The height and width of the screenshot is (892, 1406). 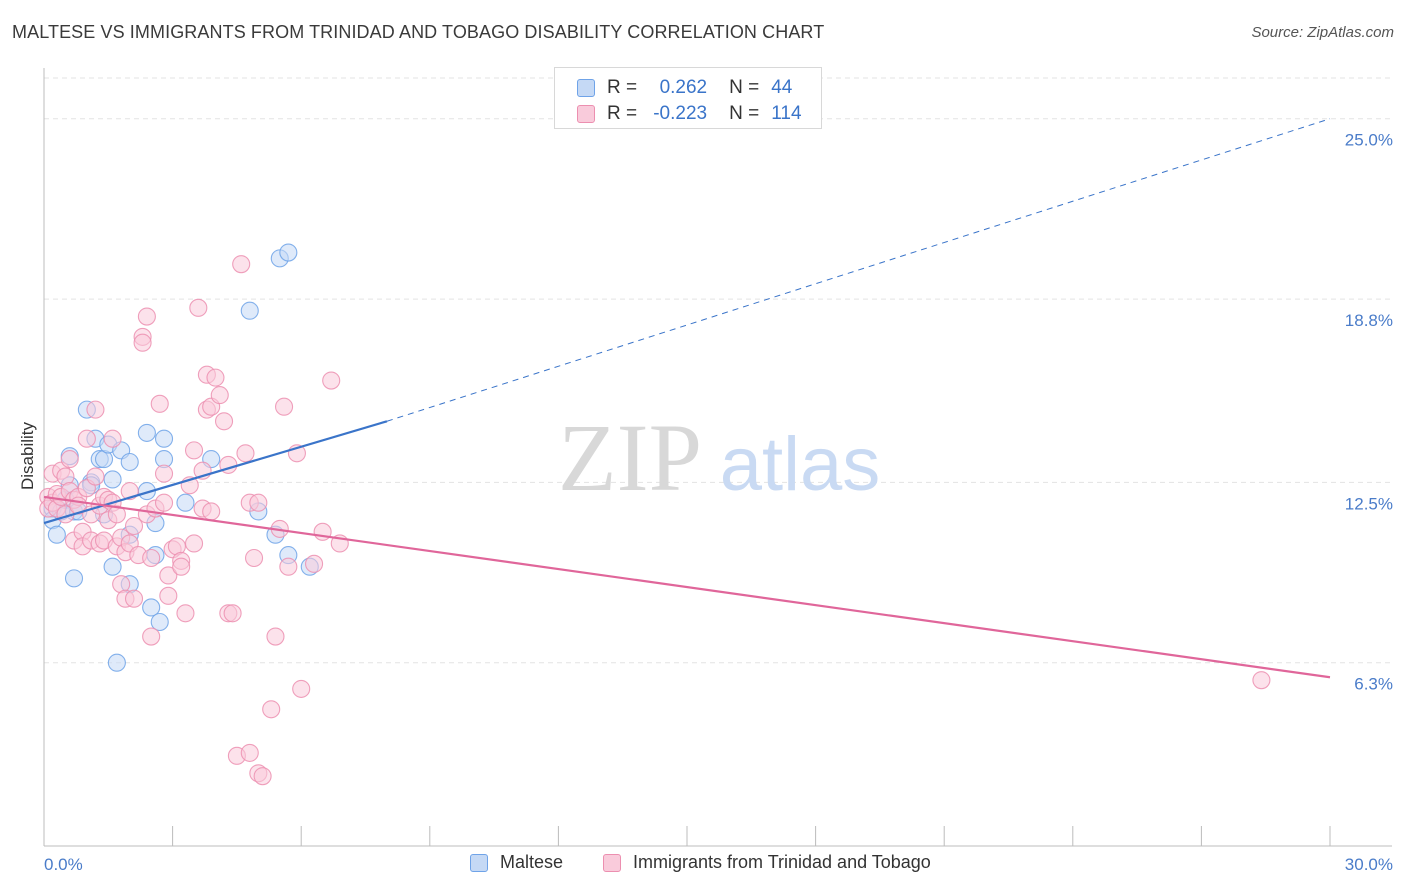 I want to click on y-tick-label: 12.5%, so click(x=1369, y=503).